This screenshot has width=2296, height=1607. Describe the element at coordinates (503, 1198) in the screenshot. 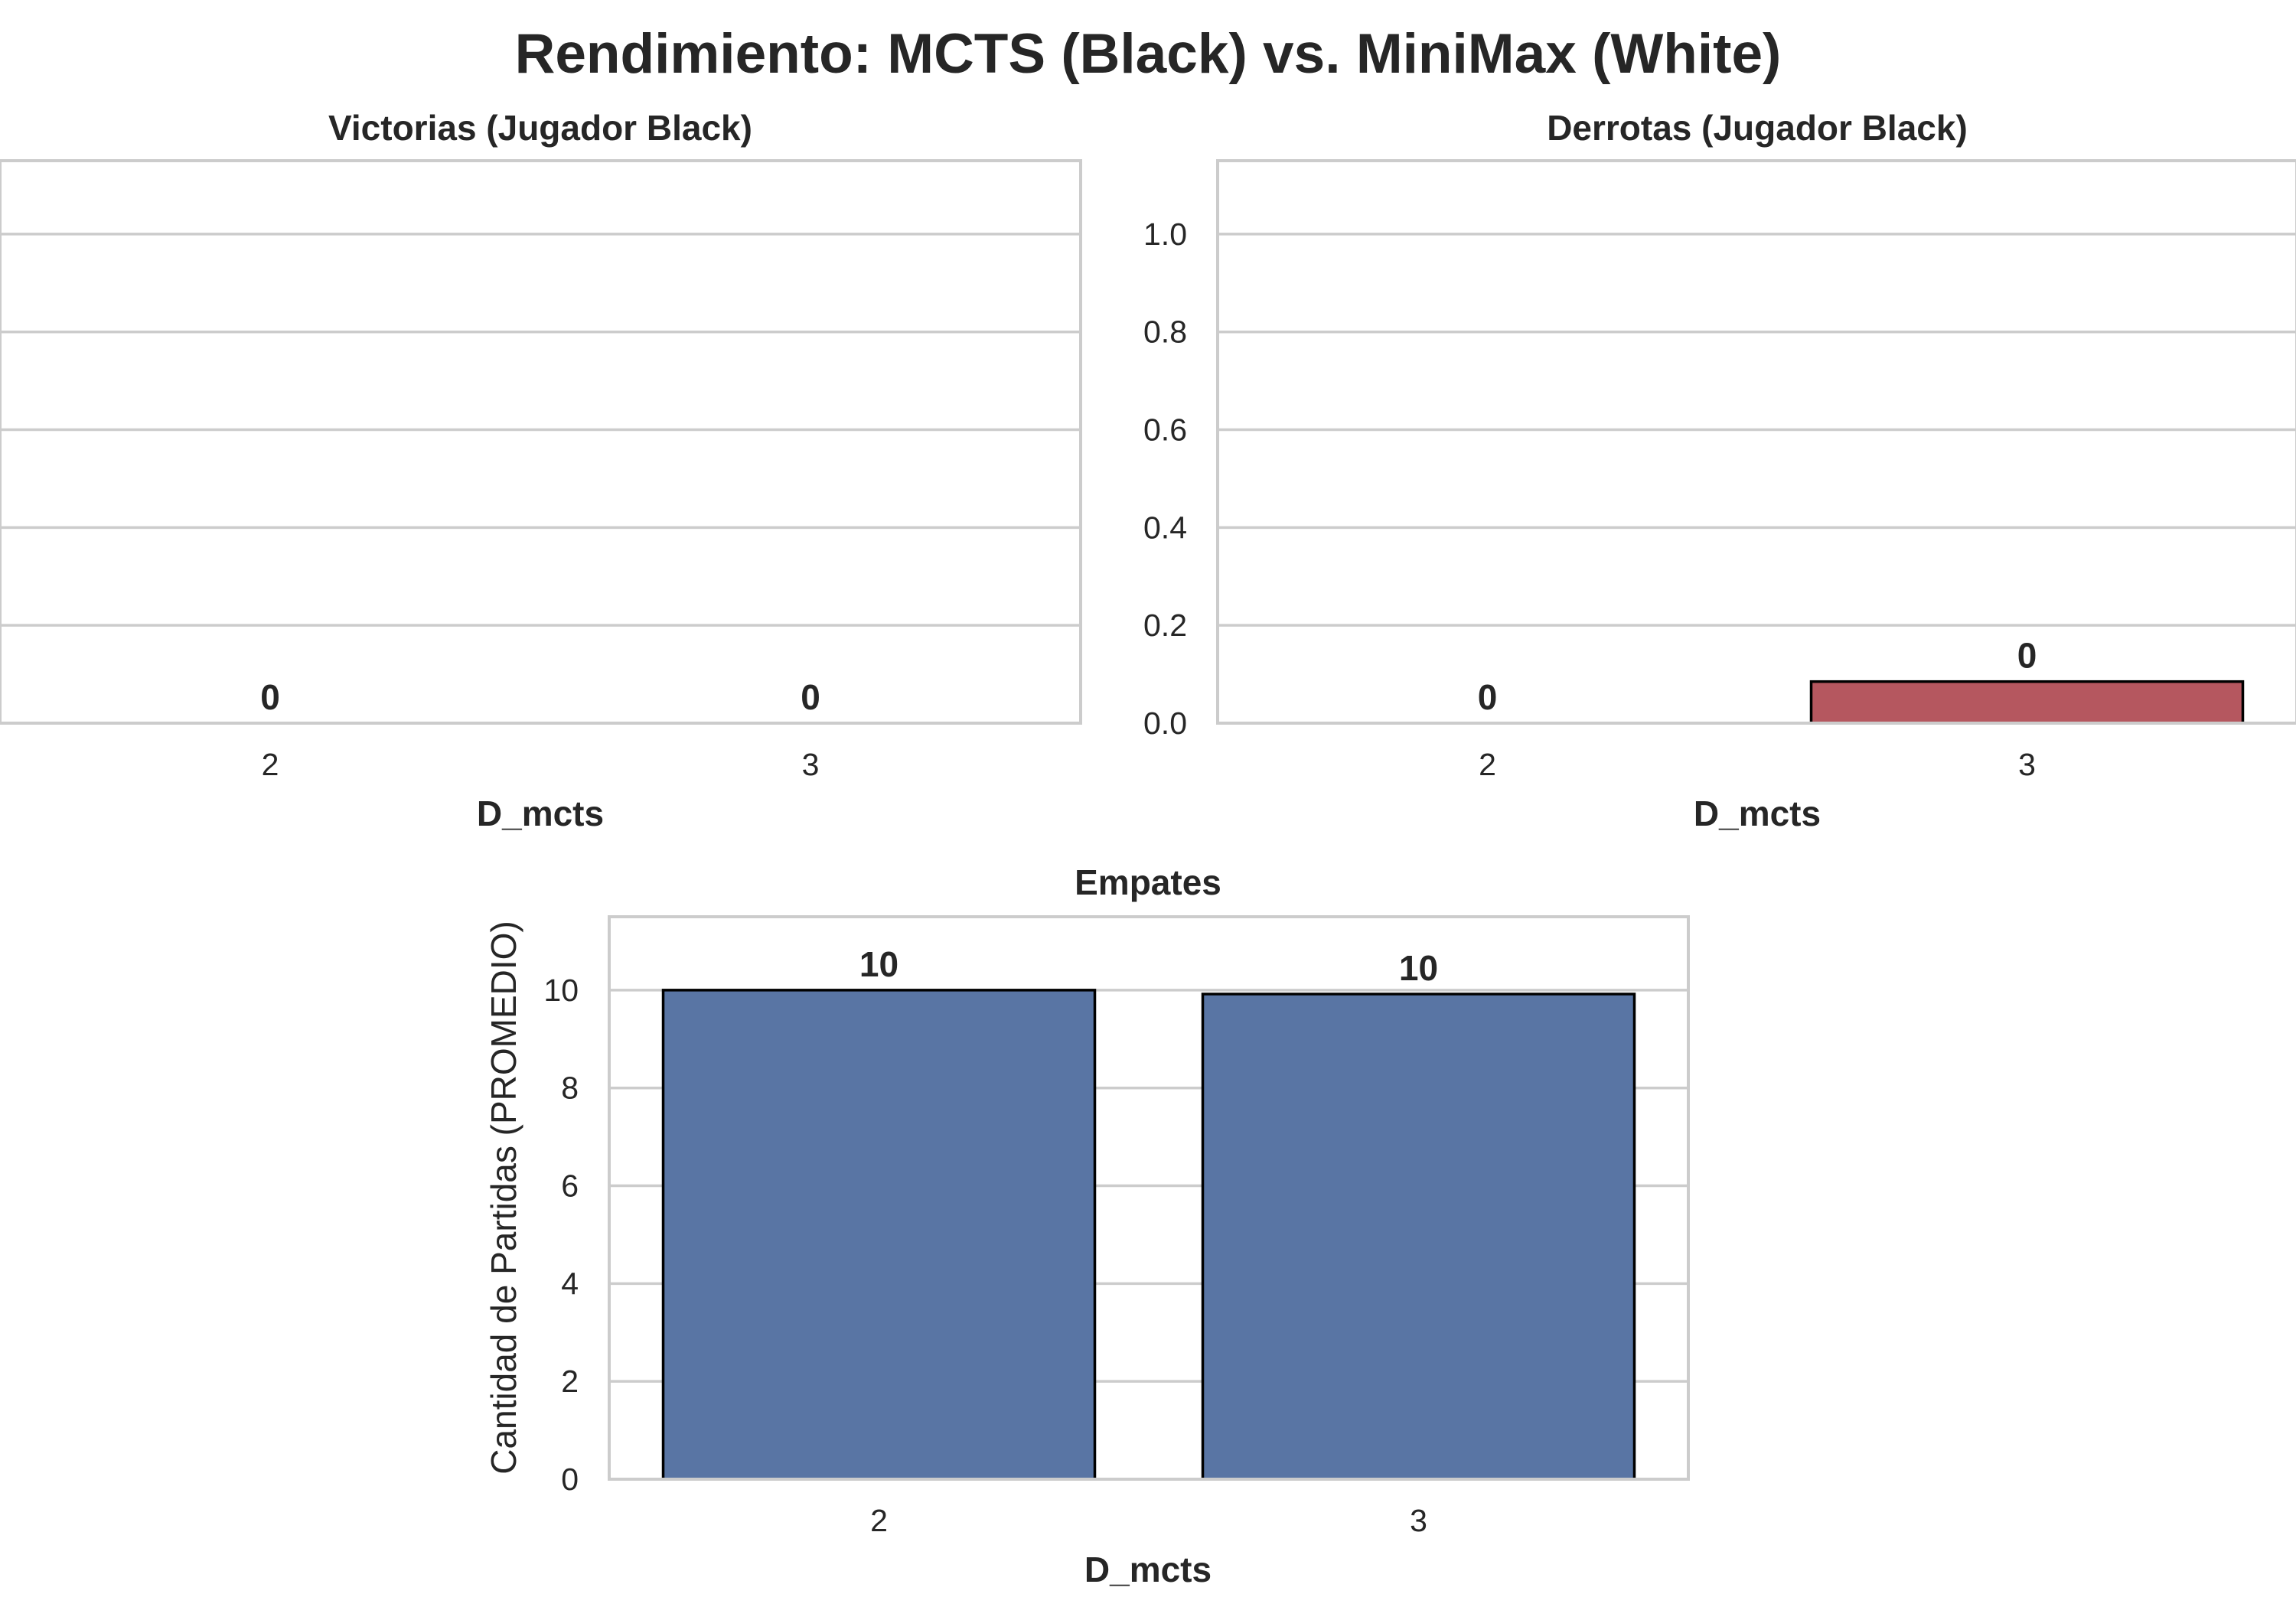

I see `panel-empates-ylabel: Cantidad de Partidas (PROMEDIO)` at that location.